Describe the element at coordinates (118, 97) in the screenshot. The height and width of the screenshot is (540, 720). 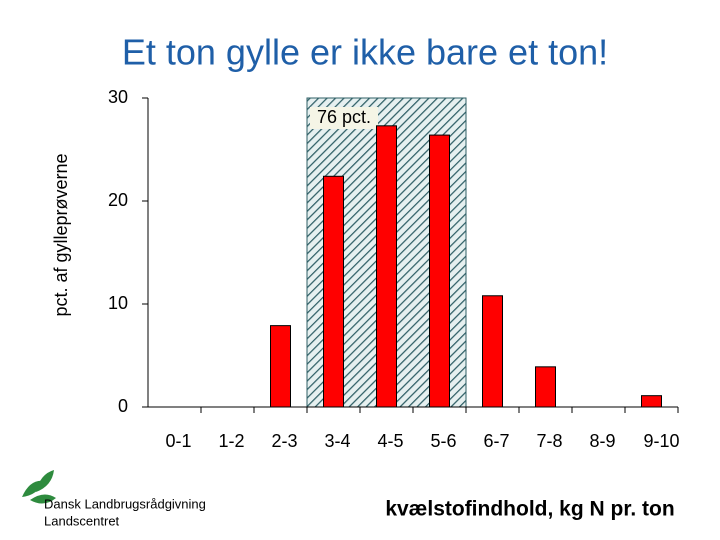
I see `y-tick-label: 30` at that location.